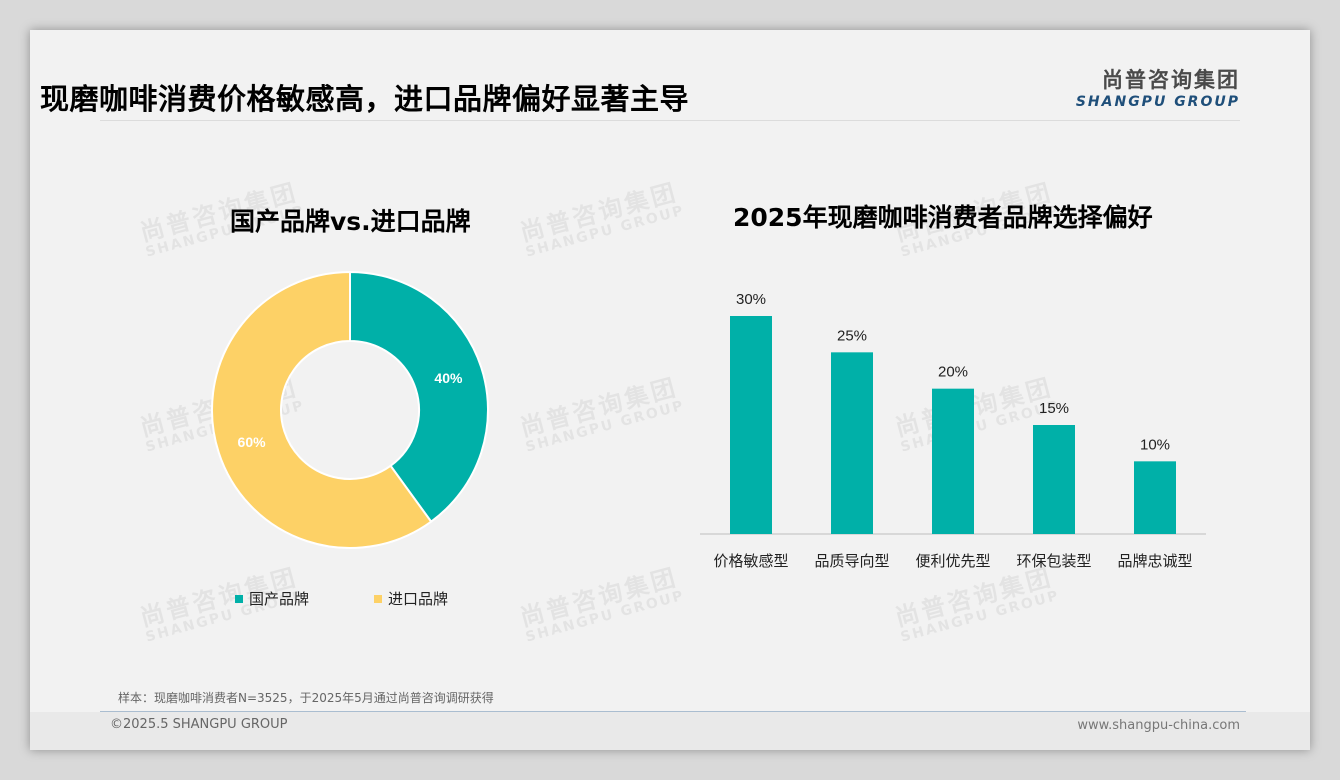 The height and width of the screenshot is (780, 1340). What do you see at coordinates (252, 442) in the screenshot?
I see `donut-data-label: 60%` at bounding box center [252, 442].